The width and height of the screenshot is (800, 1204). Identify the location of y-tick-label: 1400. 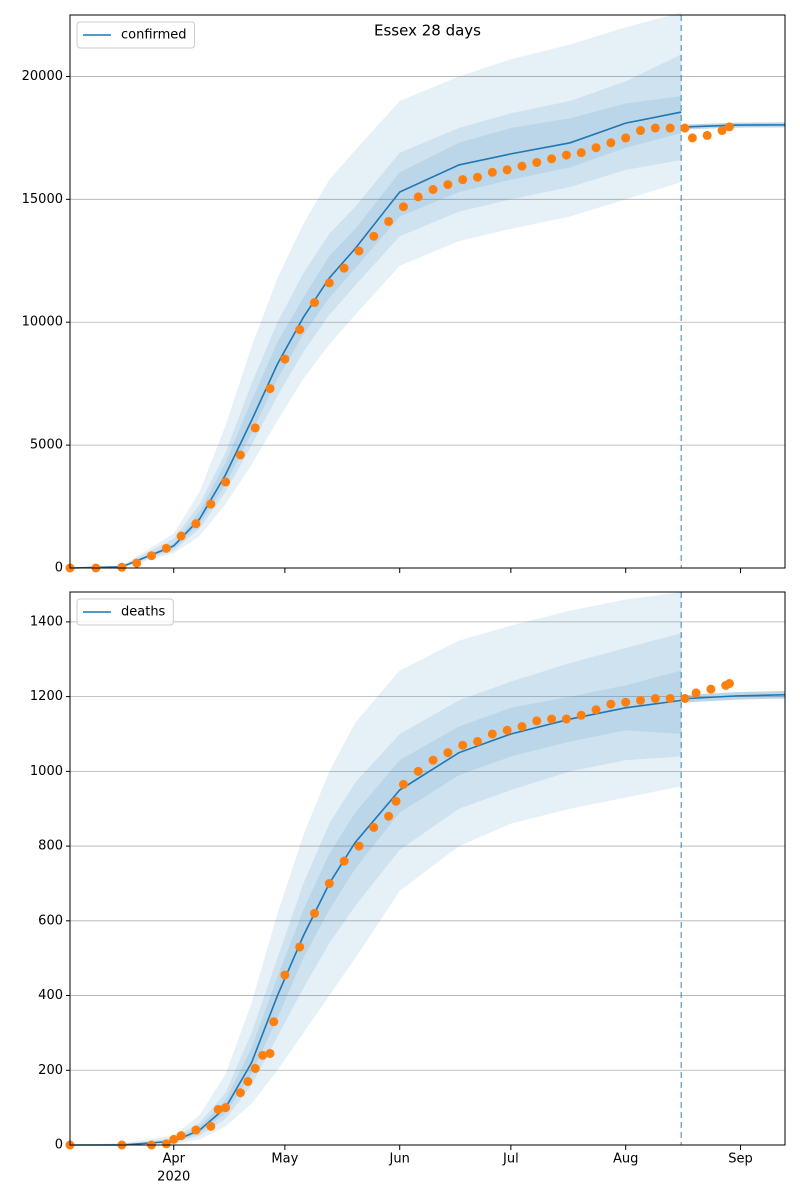
(46, 621).